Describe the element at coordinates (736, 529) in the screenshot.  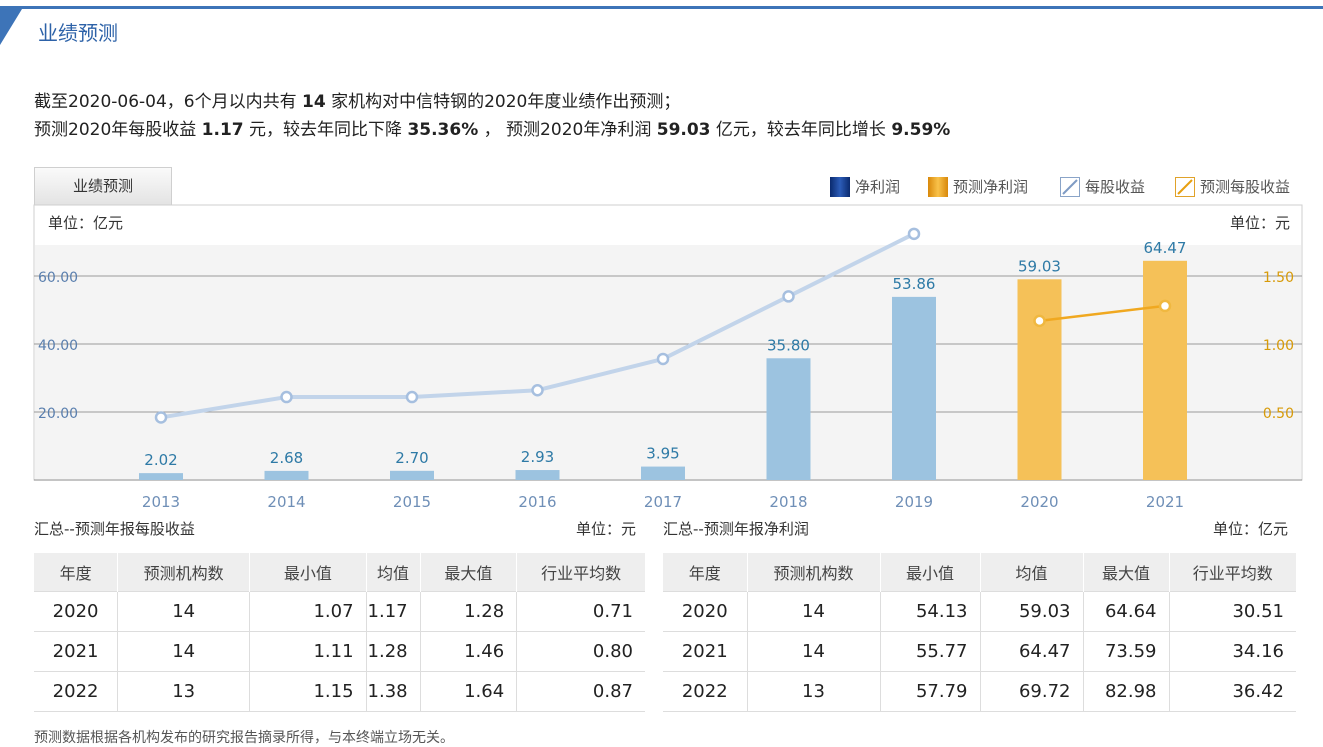
I see `np-table-caption: 汇总--预测年报净利润` at that location.